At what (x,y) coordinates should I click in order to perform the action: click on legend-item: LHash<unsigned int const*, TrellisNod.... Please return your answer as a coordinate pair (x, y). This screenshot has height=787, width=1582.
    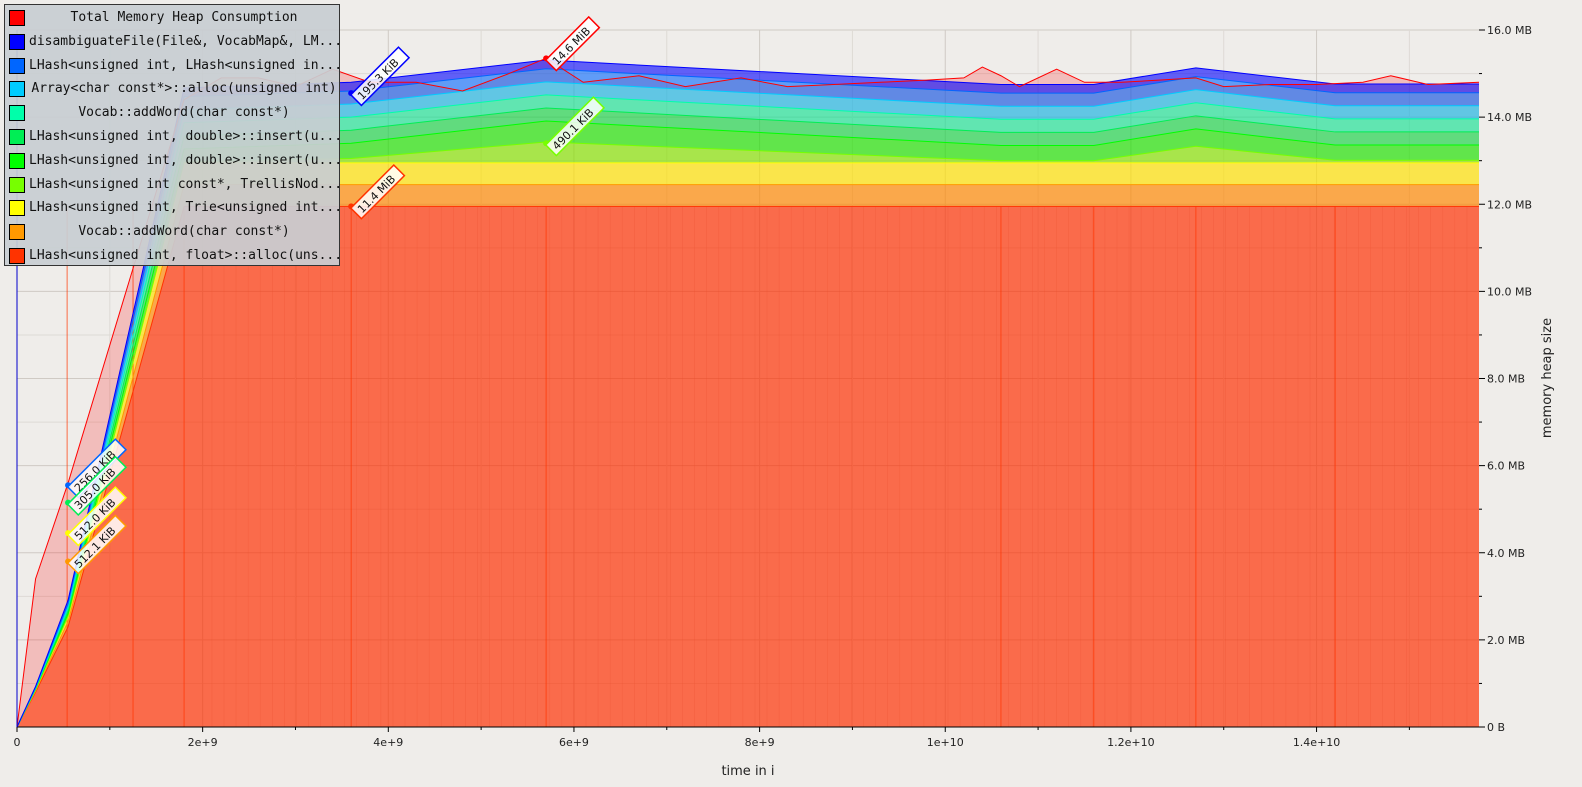
    Looking at the image, I should click on (173, 185).